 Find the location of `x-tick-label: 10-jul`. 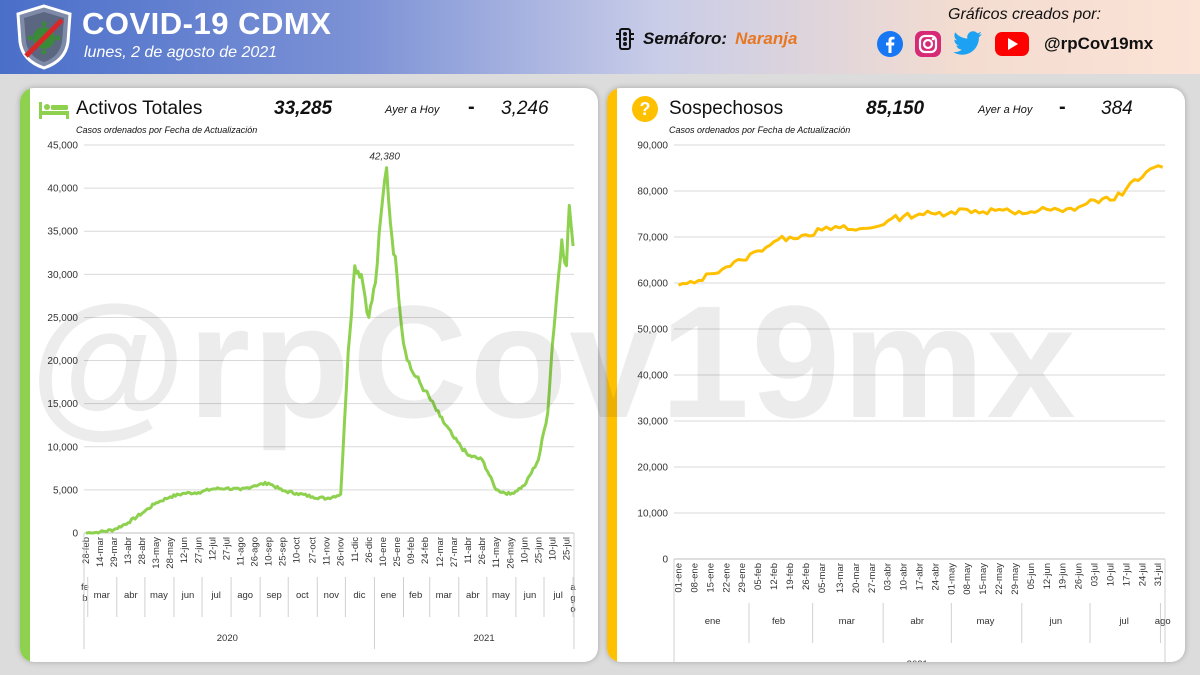

x-tick-label: 10-jul is located at coordinates (552, 548).